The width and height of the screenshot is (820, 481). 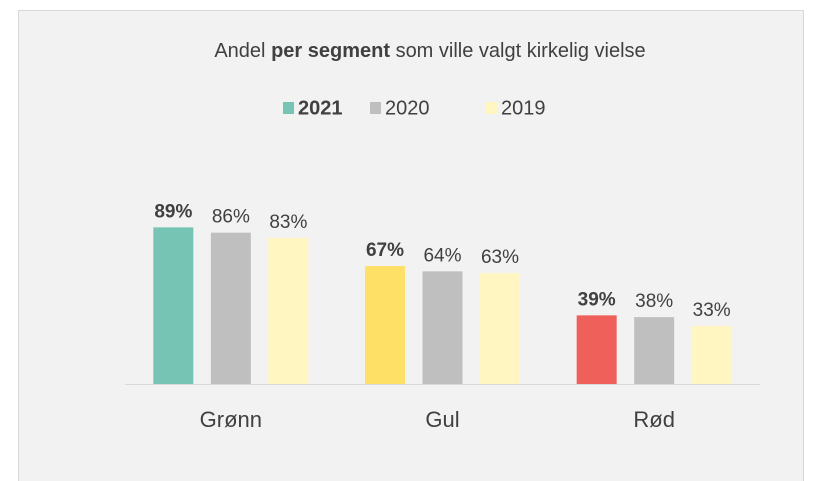 What do you see at coordinates (597, 299) in the screenshot?
I see `value-label: 39%` at bounding box center [597, 299].